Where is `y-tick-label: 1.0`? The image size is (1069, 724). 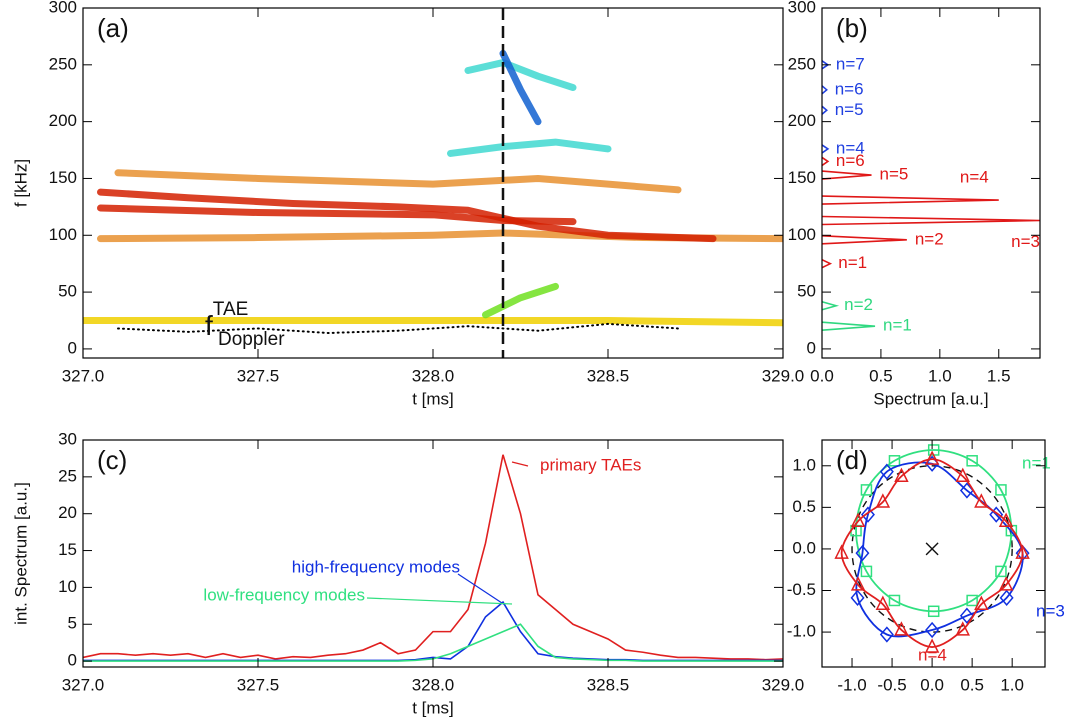
y-tick-label: 1.0 is located at coordinates (804, 464).